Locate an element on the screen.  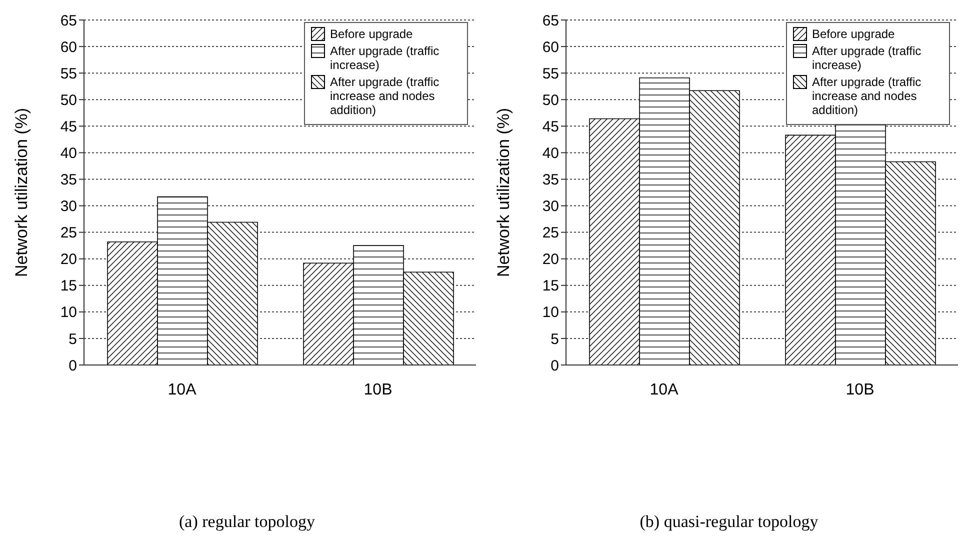
text: (a) regular topology is located at coordinates (247, 522).